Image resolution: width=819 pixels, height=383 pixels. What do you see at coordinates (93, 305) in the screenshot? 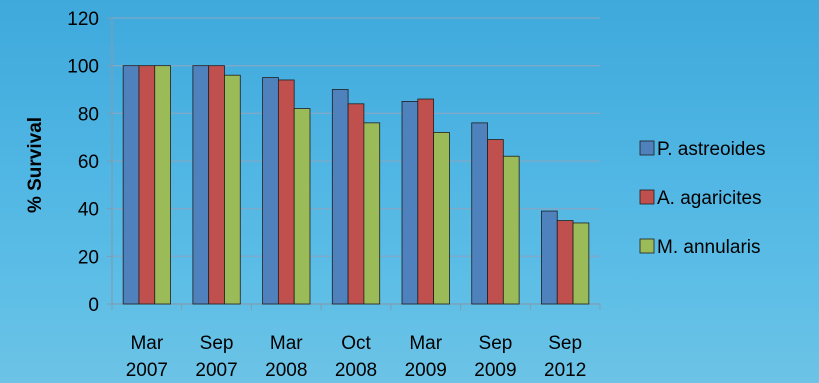
I see `y-tick-label: 0` at bounding box center [93, 305].